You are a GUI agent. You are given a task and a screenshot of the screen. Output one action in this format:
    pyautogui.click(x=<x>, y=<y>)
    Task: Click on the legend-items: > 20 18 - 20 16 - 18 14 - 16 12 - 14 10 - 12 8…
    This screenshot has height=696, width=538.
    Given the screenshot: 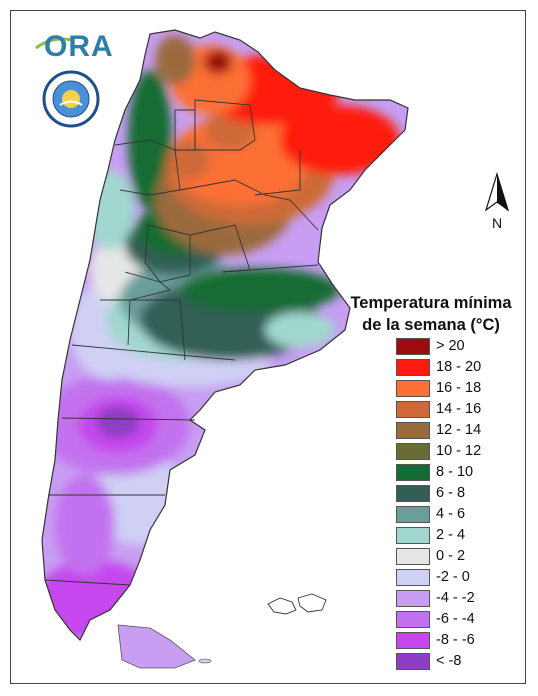 What is the action you would take?
    pyautogui.click(x=461, y=504)
    